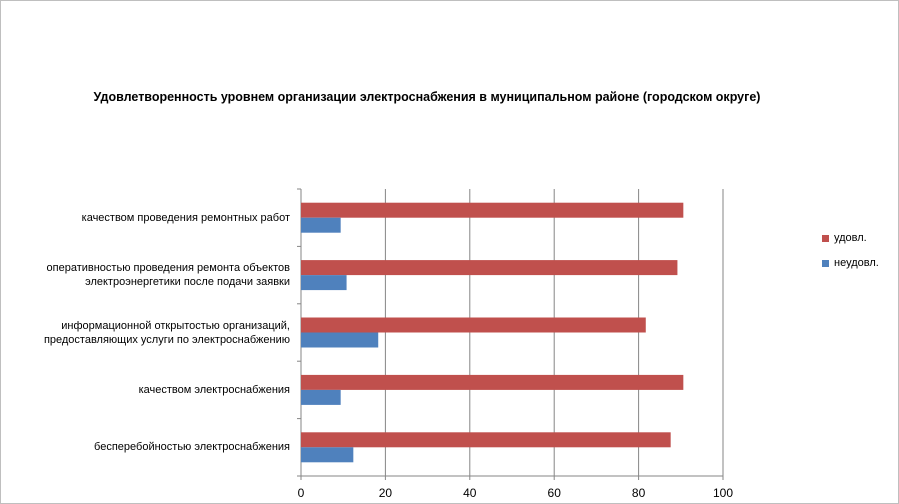  I want to click on category-label-line: бесперебойностью электроснабжения, so click(192, 447).